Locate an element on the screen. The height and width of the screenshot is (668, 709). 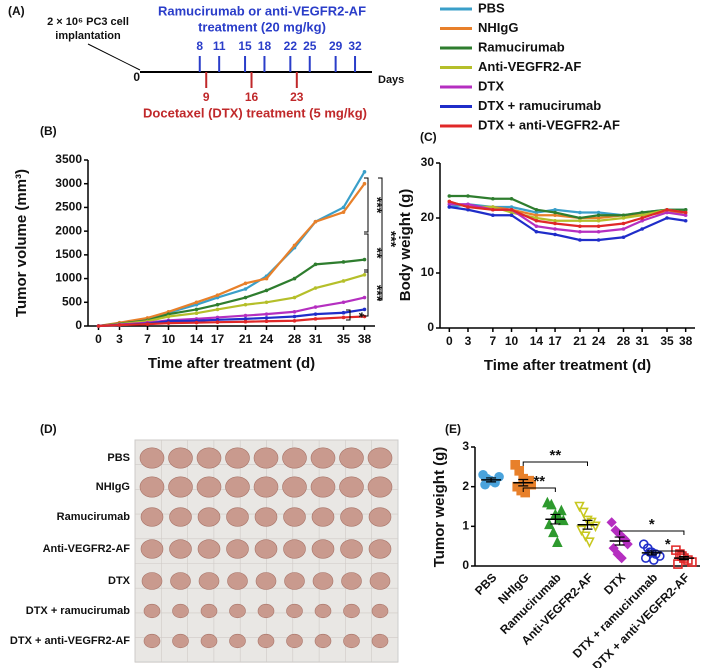
x-tick-label: 17 is located at coordinates (555, 341).